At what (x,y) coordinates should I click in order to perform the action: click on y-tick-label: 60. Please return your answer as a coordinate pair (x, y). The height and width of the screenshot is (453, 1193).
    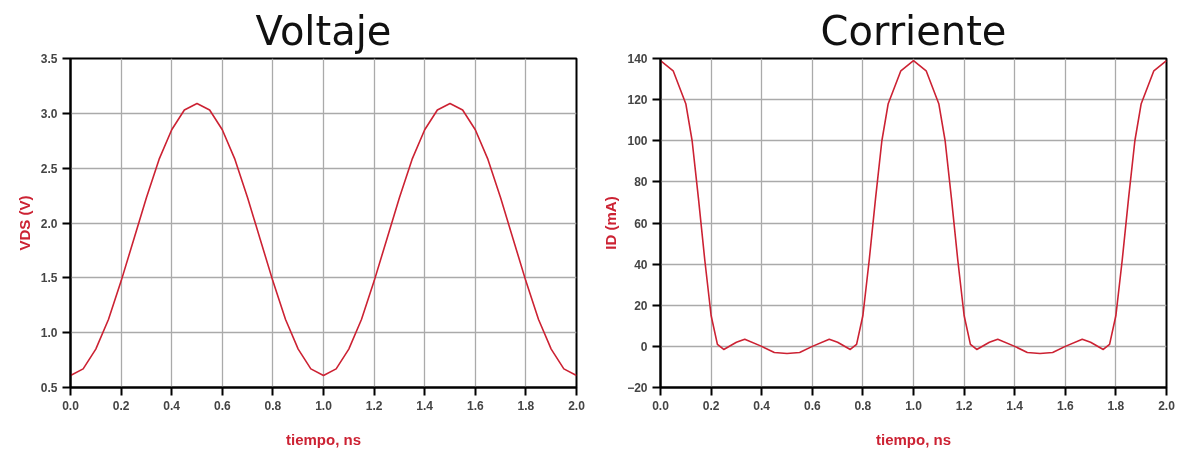
    Looking at the image, I should click on (641, 223).